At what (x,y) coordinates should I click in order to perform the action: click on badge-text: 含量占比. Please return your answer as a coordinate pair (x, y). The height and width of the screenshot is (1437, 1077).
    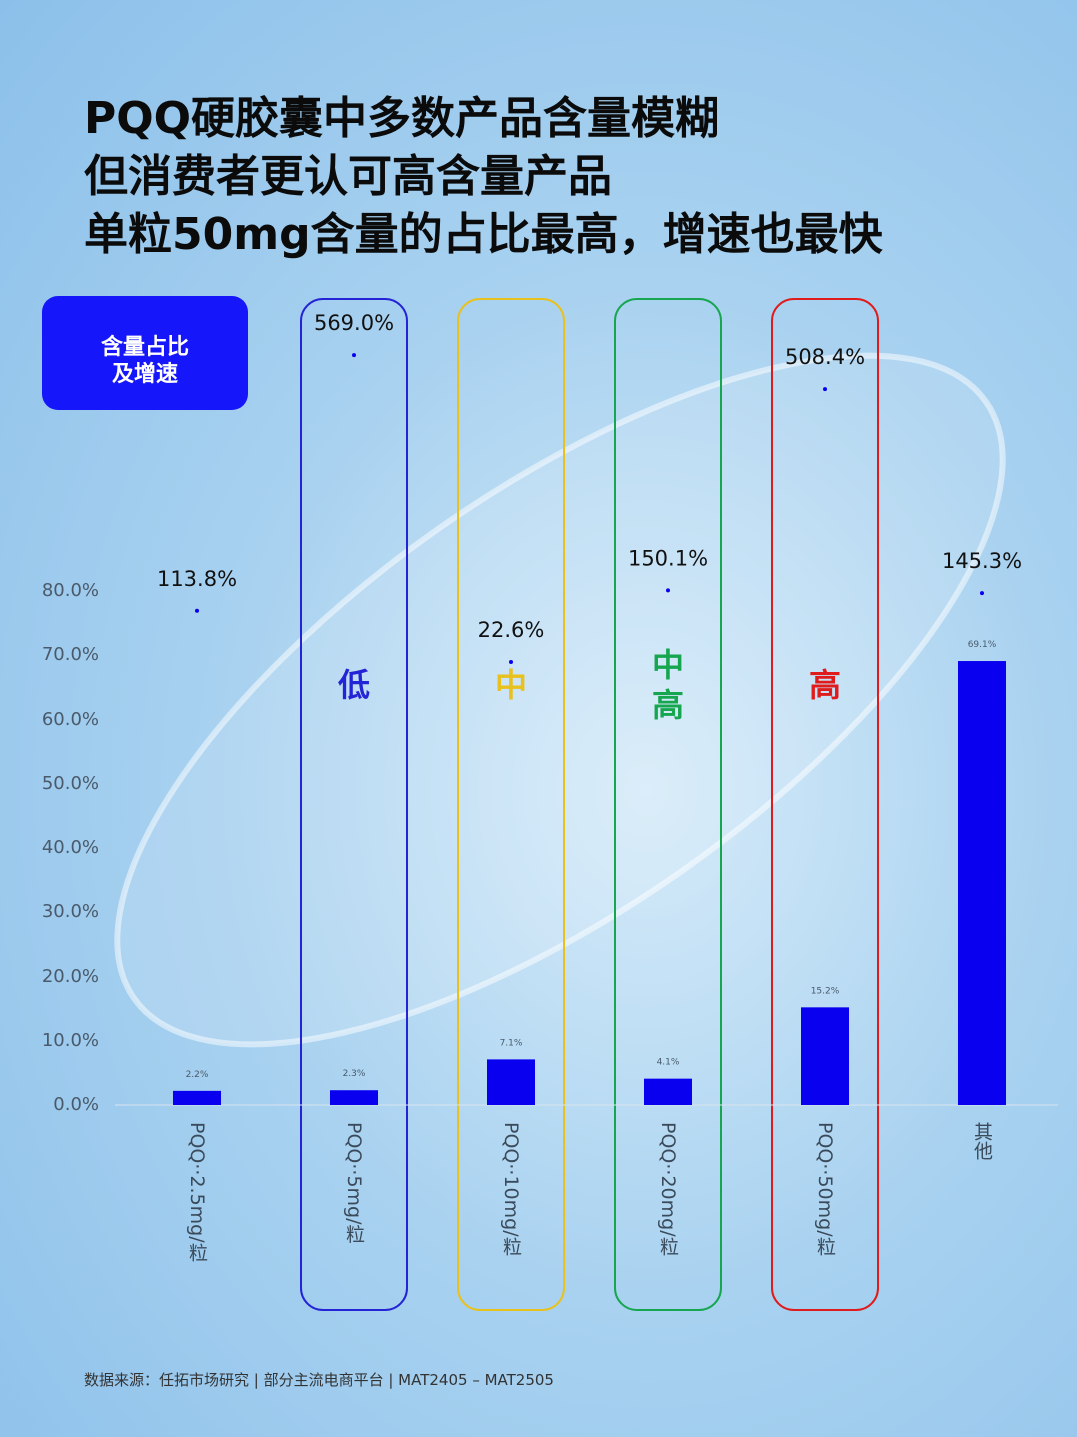
    Looking at the image, I should click on (144, 347).